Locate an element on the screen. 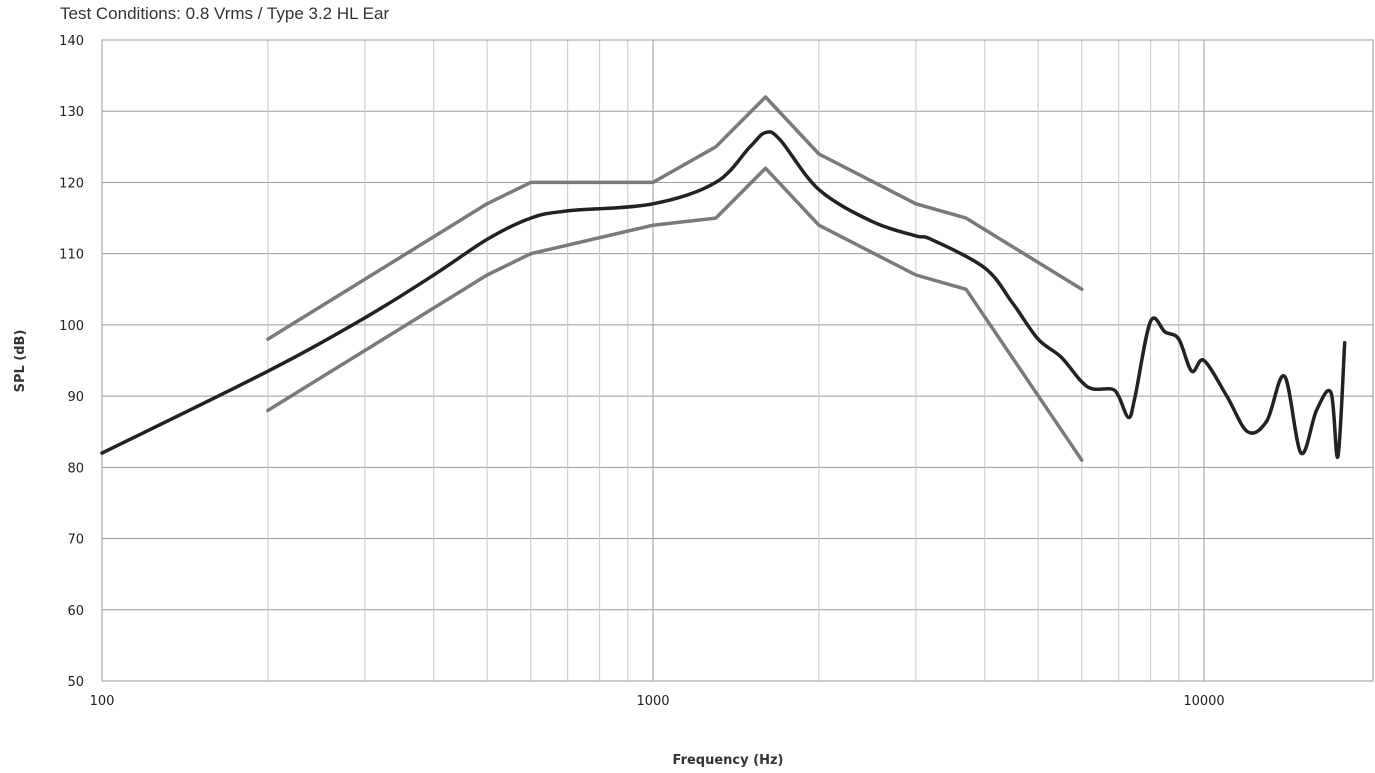 The width and height of the screenshot is (1375, 773). y-tick-label: 140 is located at coordinates (71, 41).